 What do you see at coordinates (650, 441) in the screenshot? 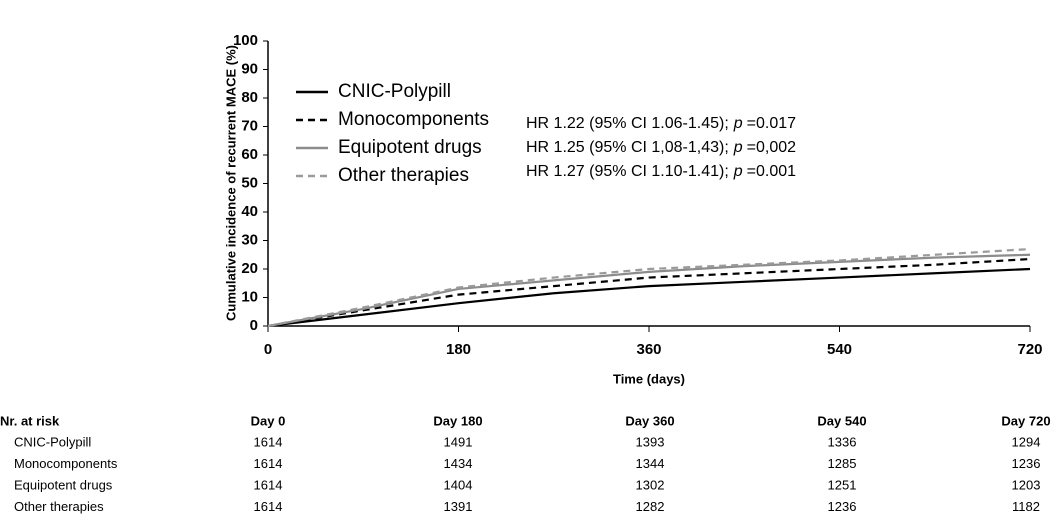
I see `risk-count: 1393` at bounding box center [650, 441].